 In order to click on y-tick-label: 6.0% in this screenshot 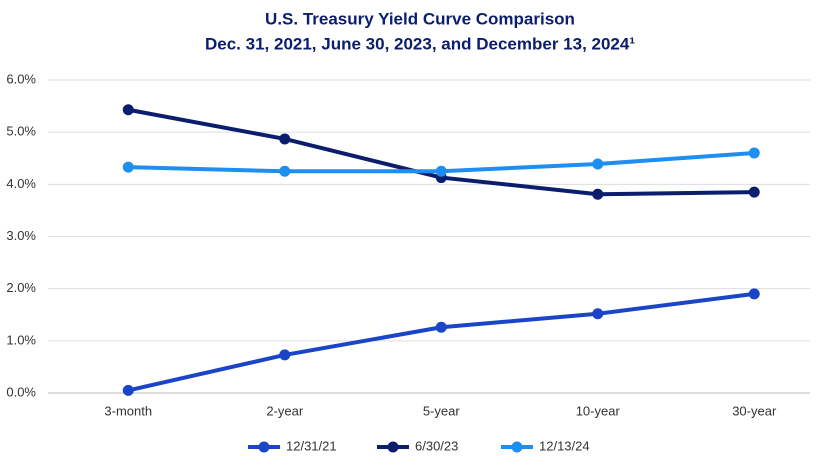, I will do `click(21, 78)`.